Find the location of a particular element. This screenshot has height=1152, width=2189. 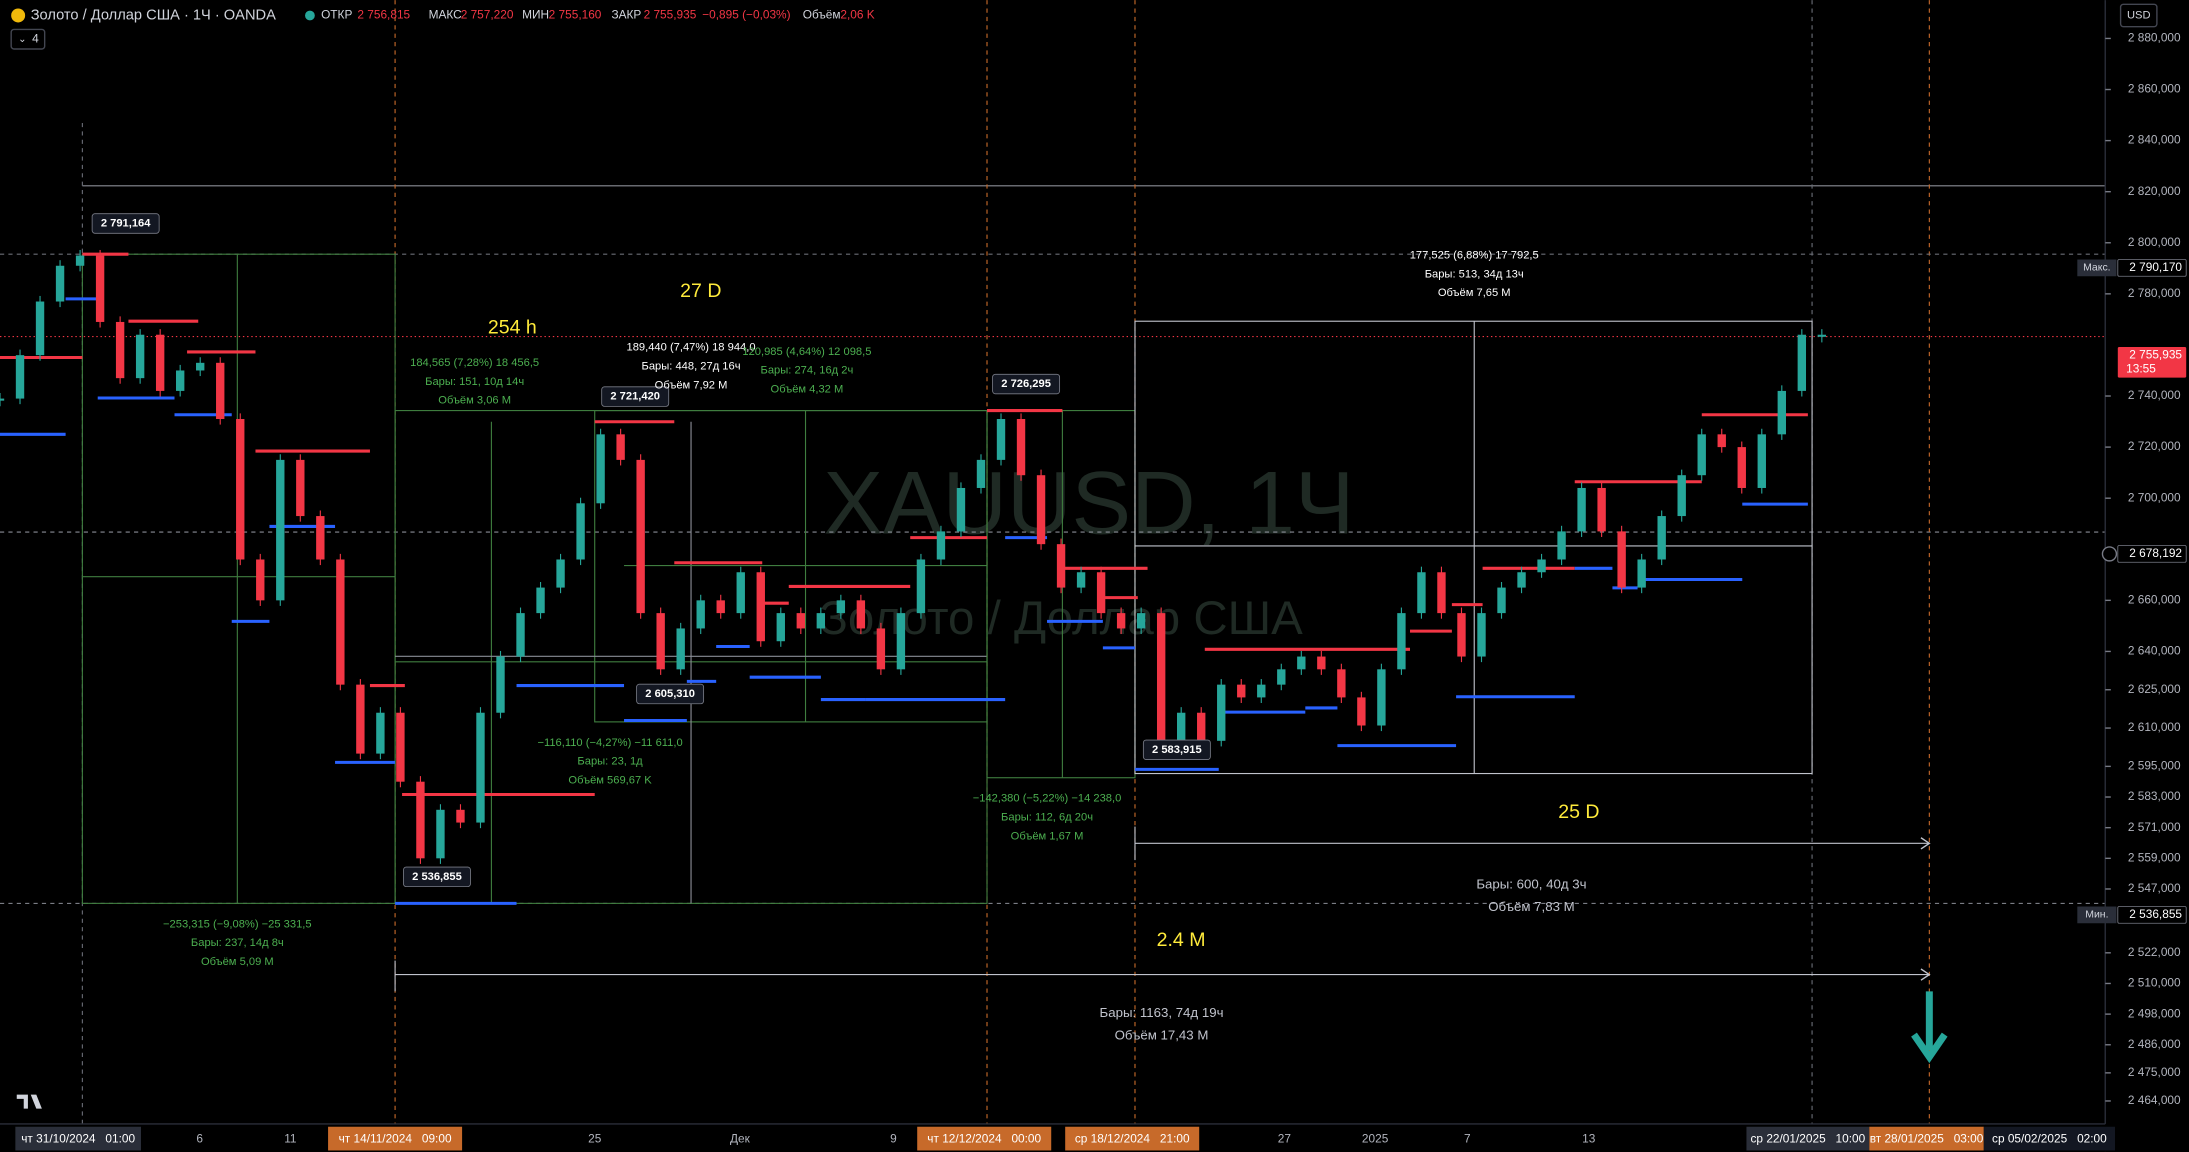

open-value: 2 756,815 is located at coordinates (383, 15).